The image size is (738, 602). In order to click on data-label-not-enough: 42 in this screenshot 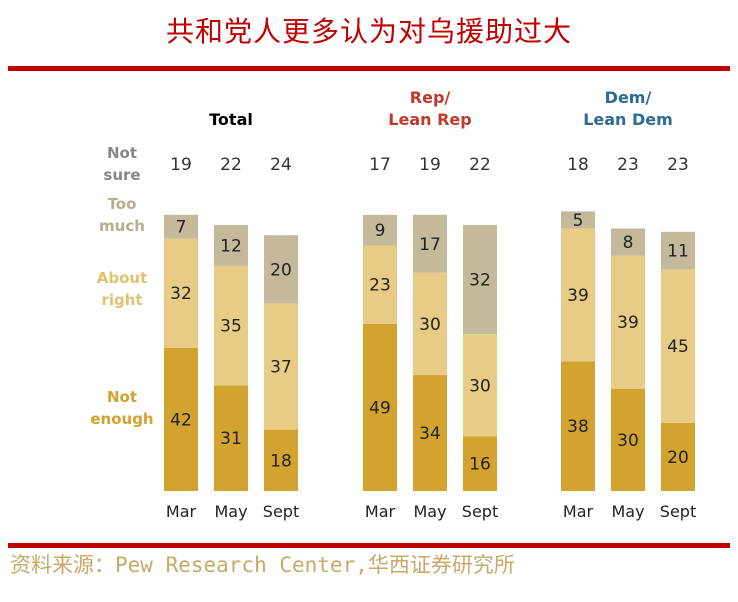, I will do `click(181, 420)`.